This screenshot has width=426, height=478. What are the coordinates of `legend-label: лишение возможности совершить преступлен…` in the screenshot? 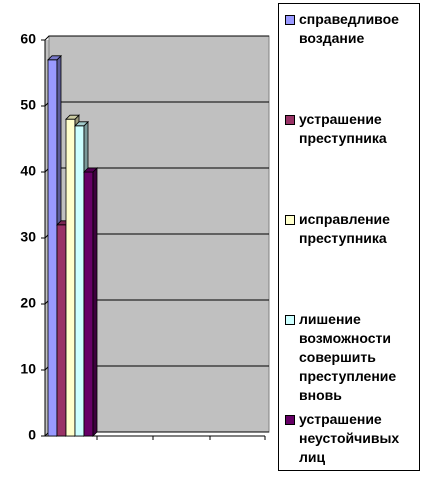 It's located at (348, 357).